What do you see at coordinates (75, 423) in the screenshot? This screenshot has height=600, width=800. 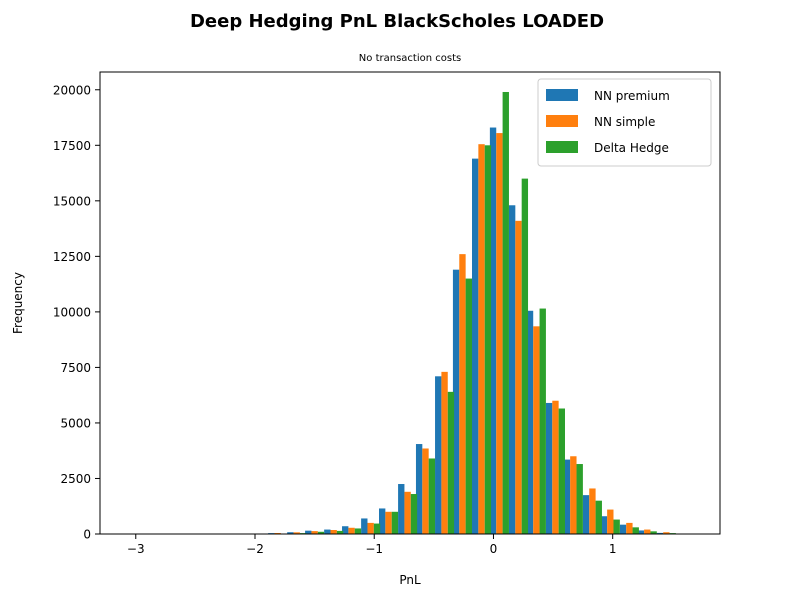 I see `y-tick-label: 5000` at bounding box center [75, 423].